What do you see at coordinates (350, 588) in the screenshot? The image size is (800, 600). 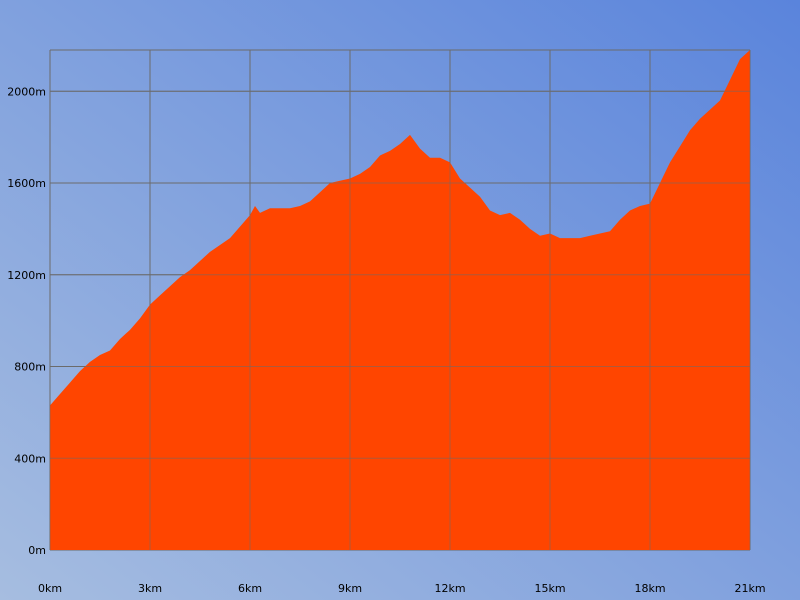 I see `x-tick-label: 9km` at bounding box center [350, 588].